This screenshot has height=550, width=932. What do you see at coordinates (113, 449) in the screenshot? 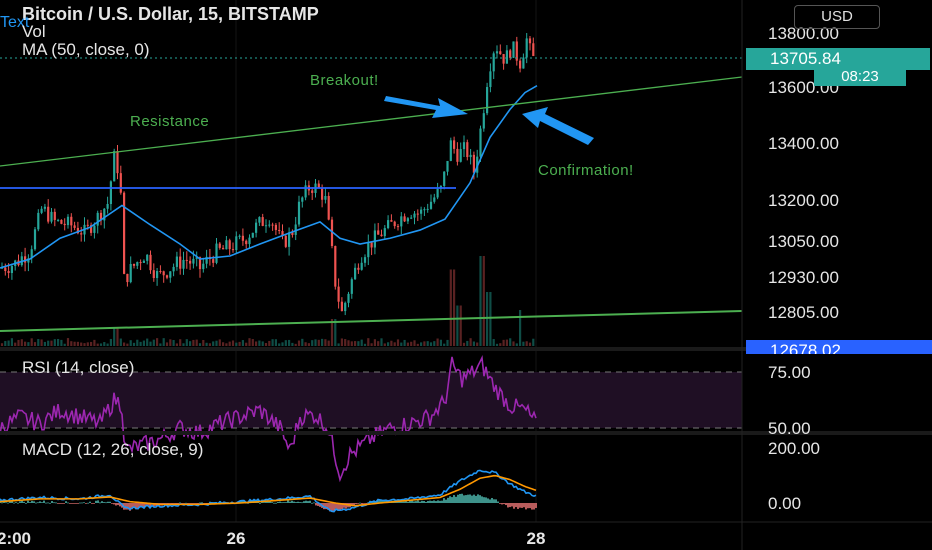
I see `macd-indicator-label: MACD (12, 26, close, 9)` at bounding box center [113, 449].